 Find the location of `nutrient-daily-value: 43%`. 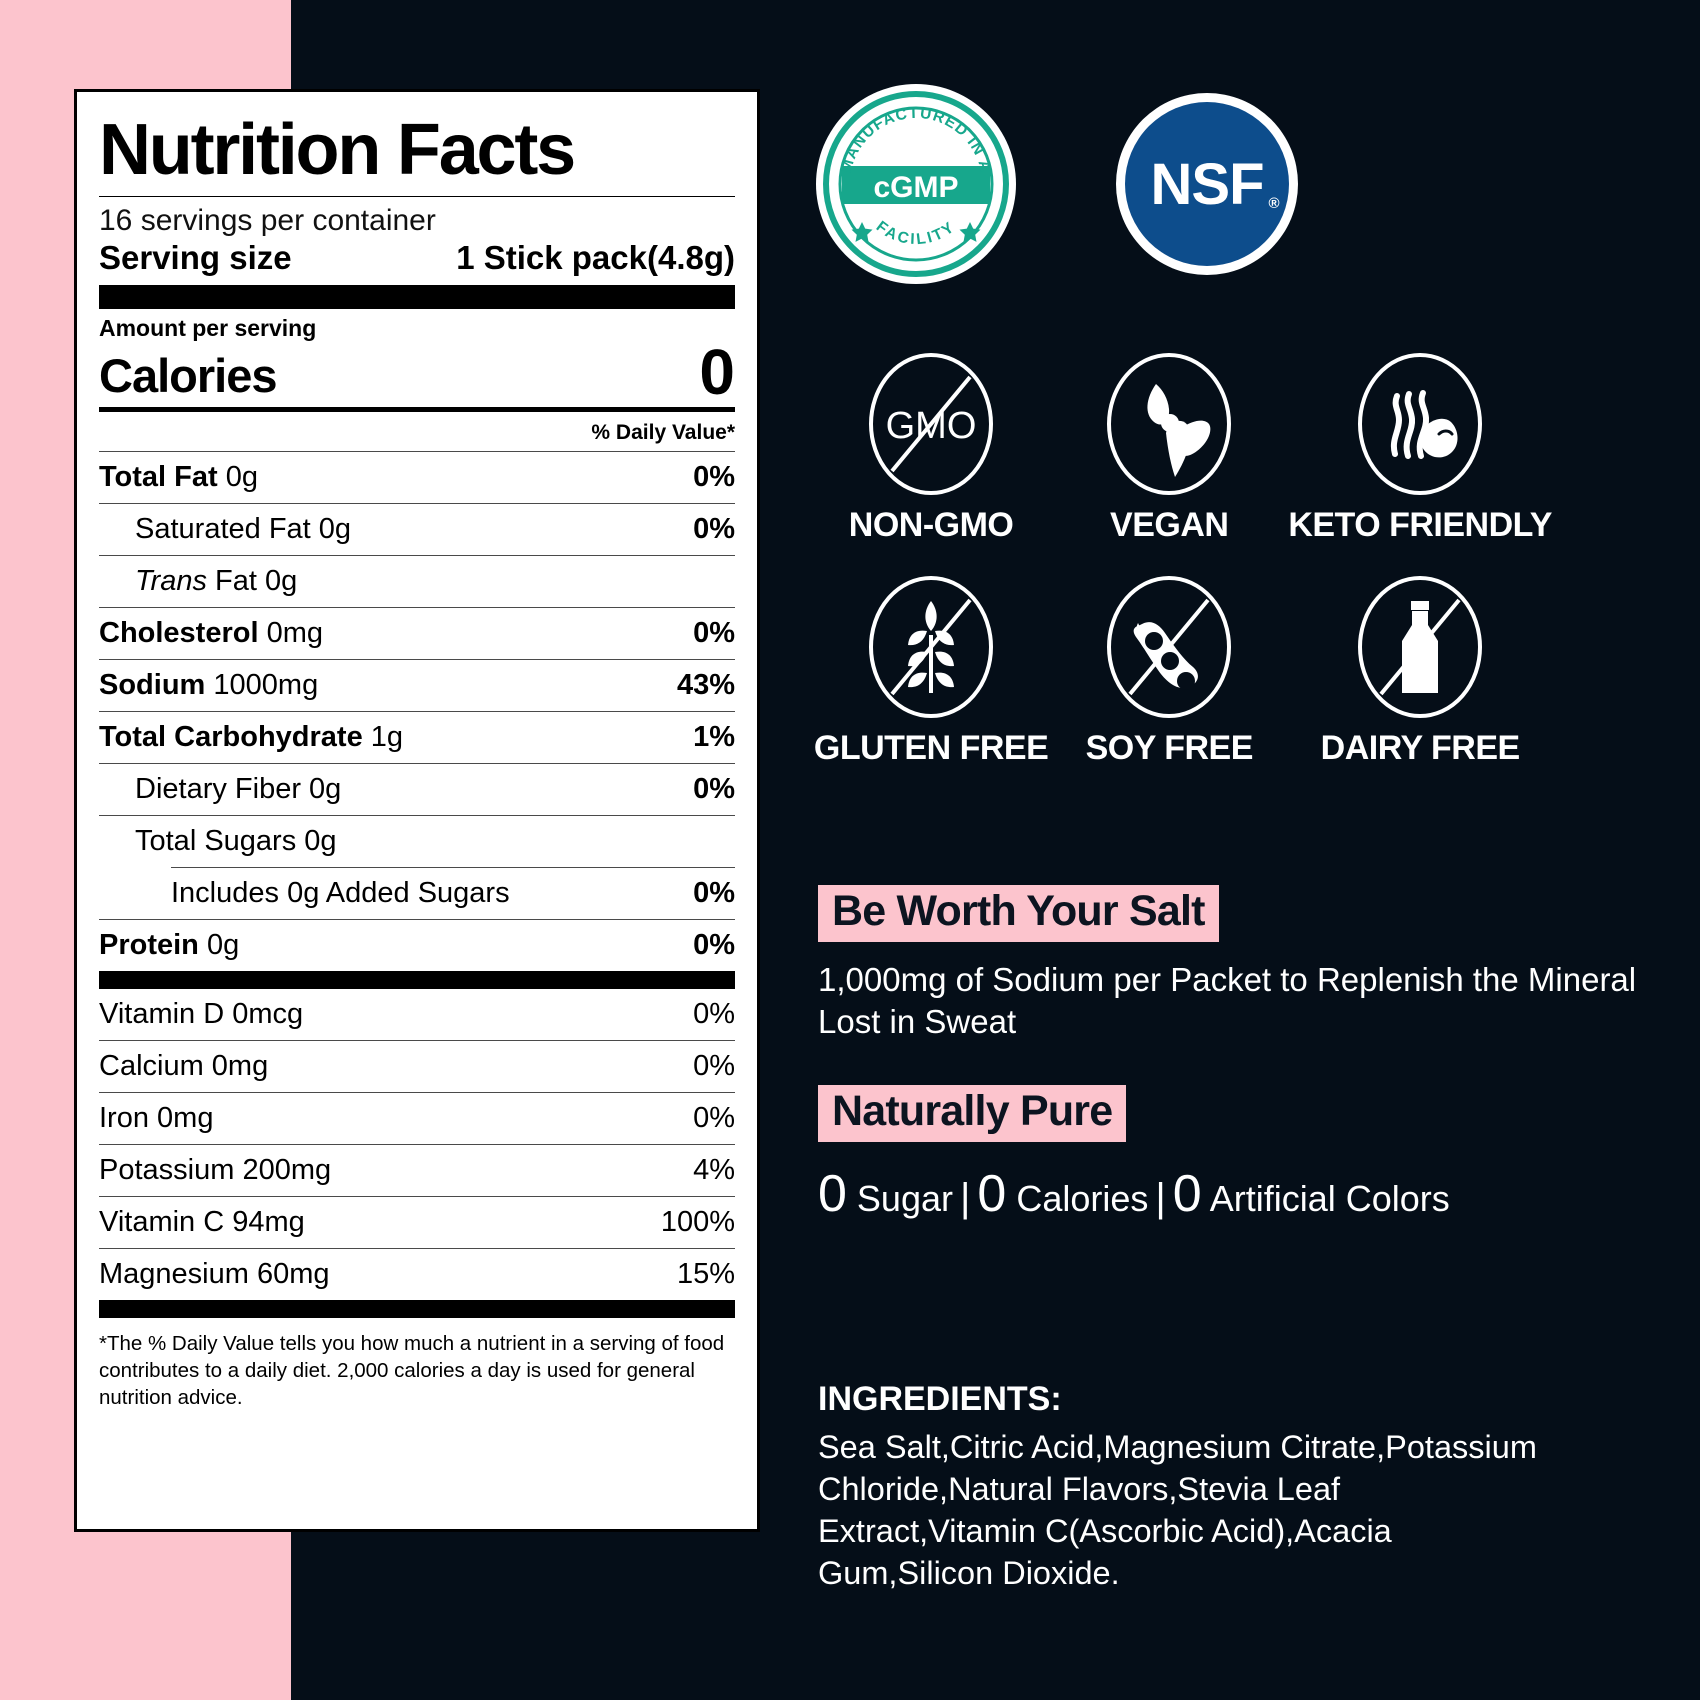

nutrient-daily-value: 43% is located at coordinates (705, 684).